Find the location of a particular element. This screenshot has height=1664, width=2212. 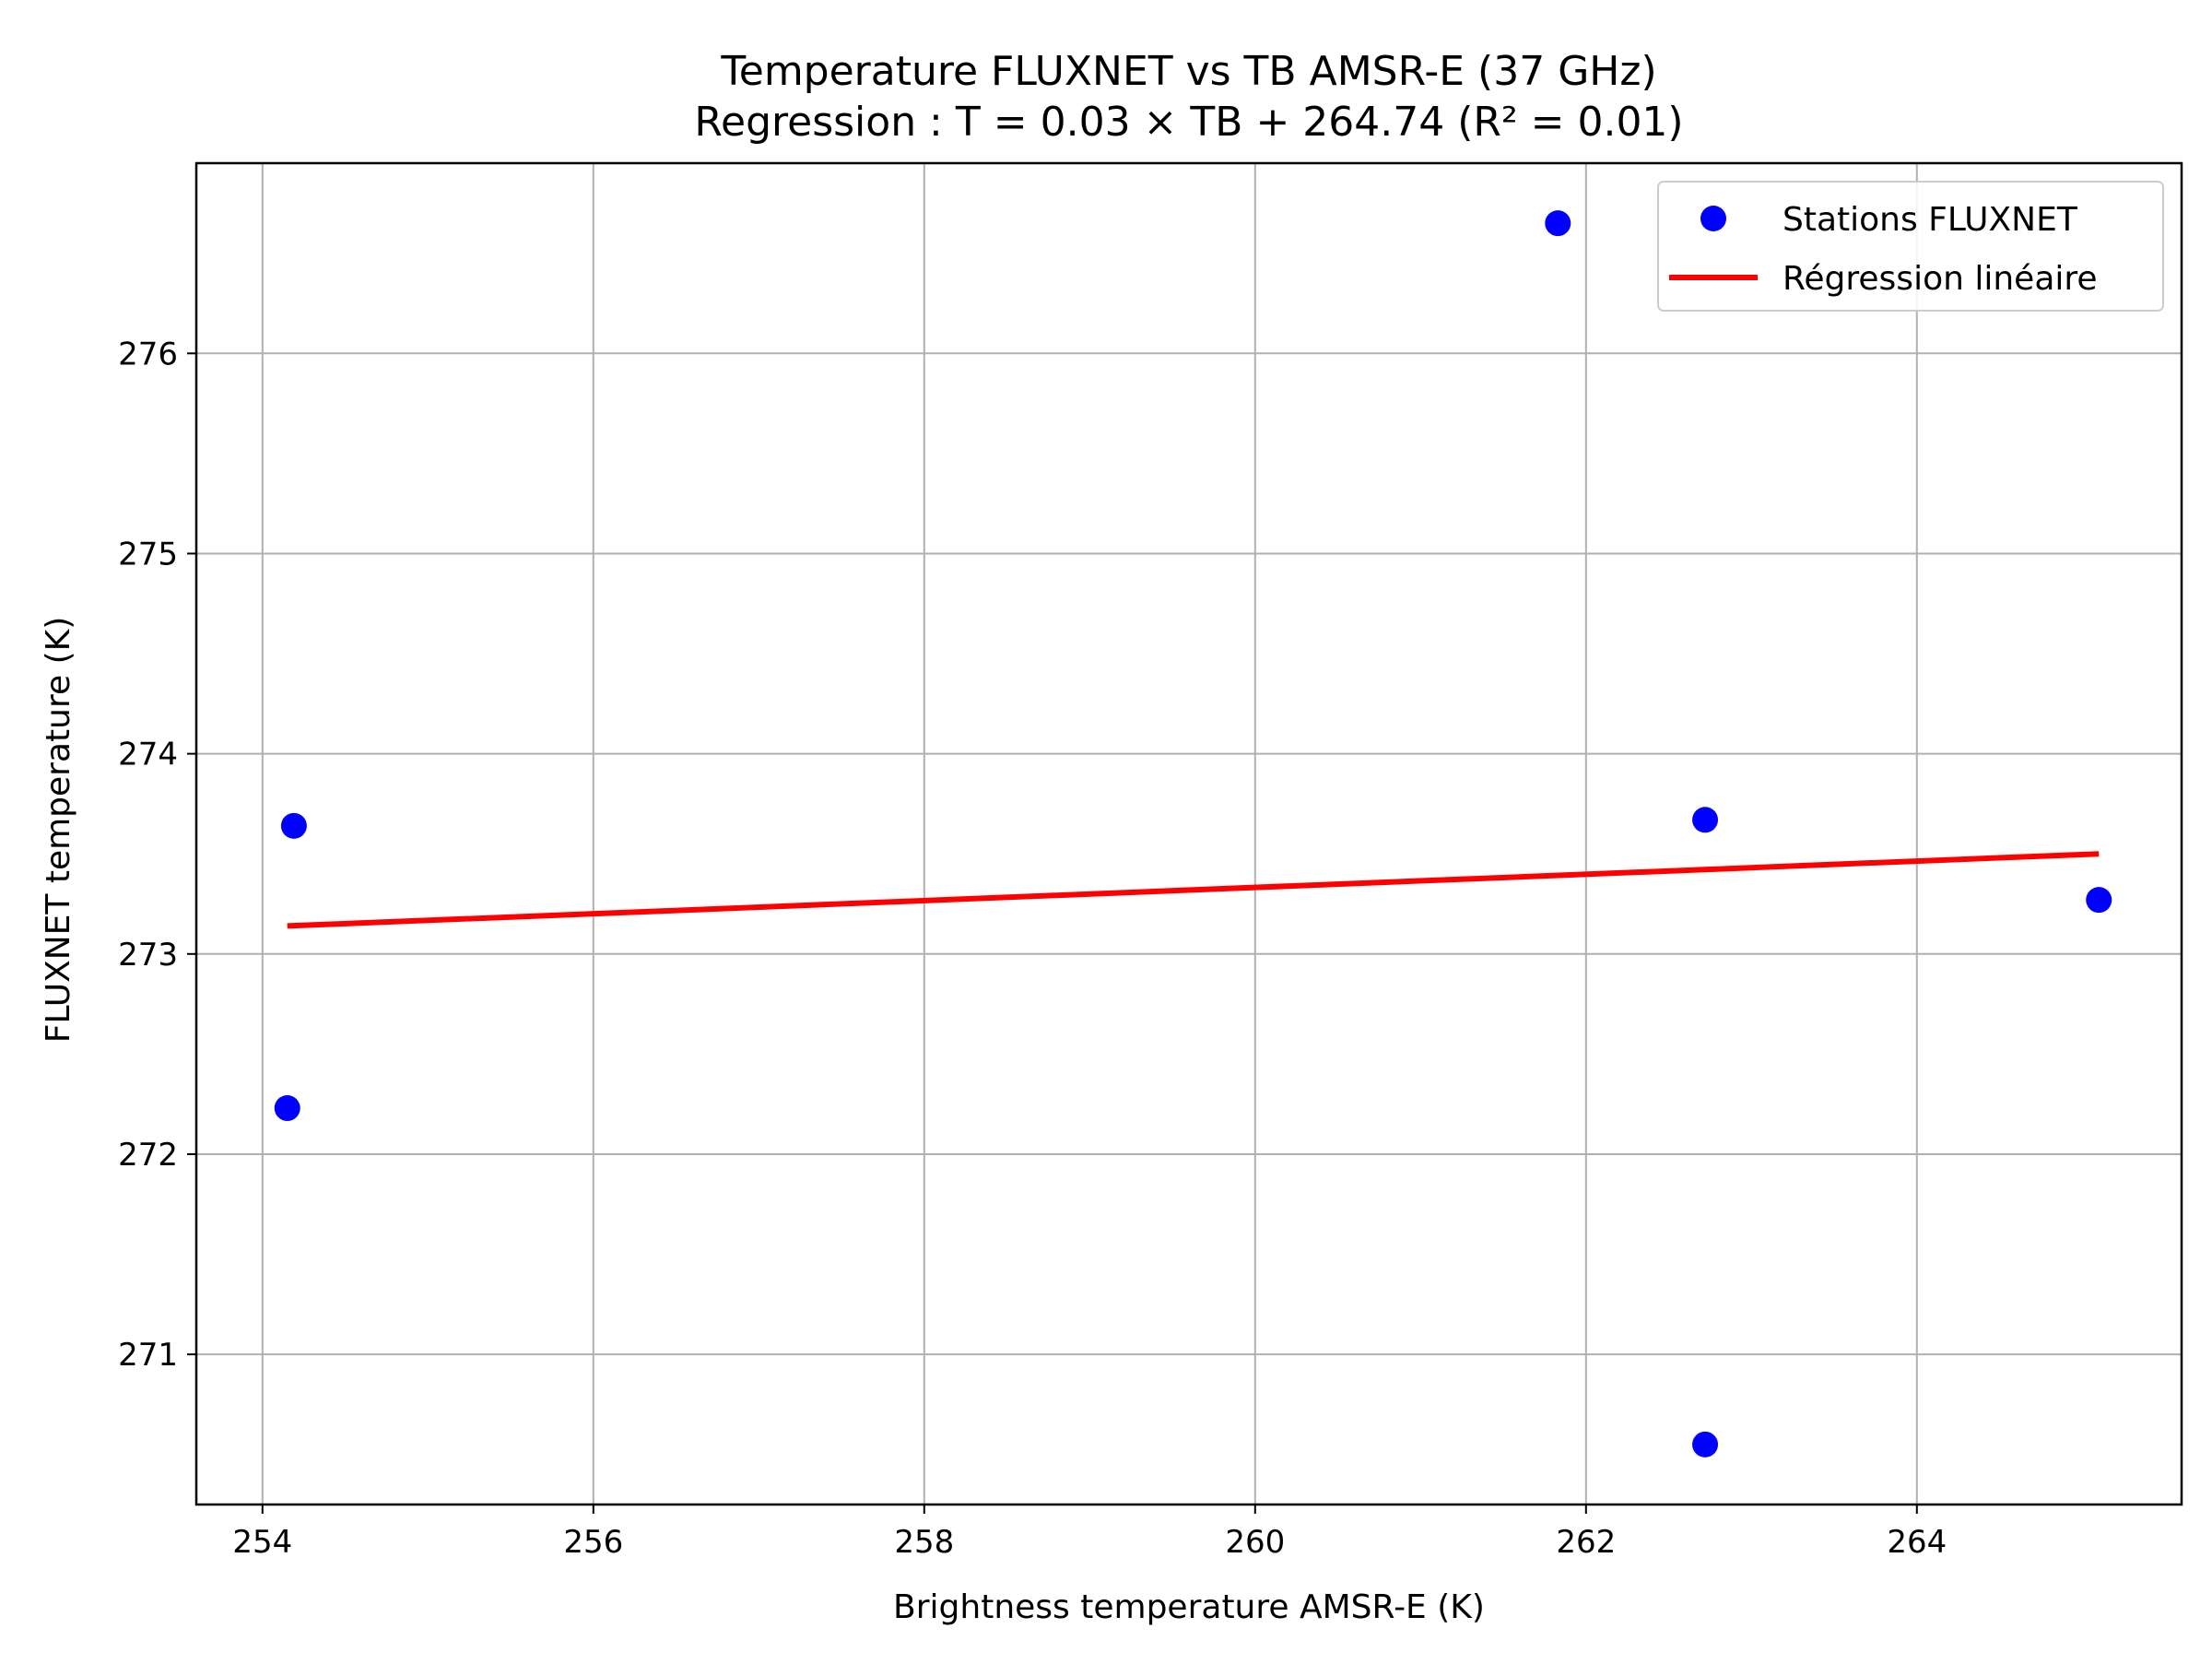

y-tick-label: 272 is located at coordinates (148, 1155).